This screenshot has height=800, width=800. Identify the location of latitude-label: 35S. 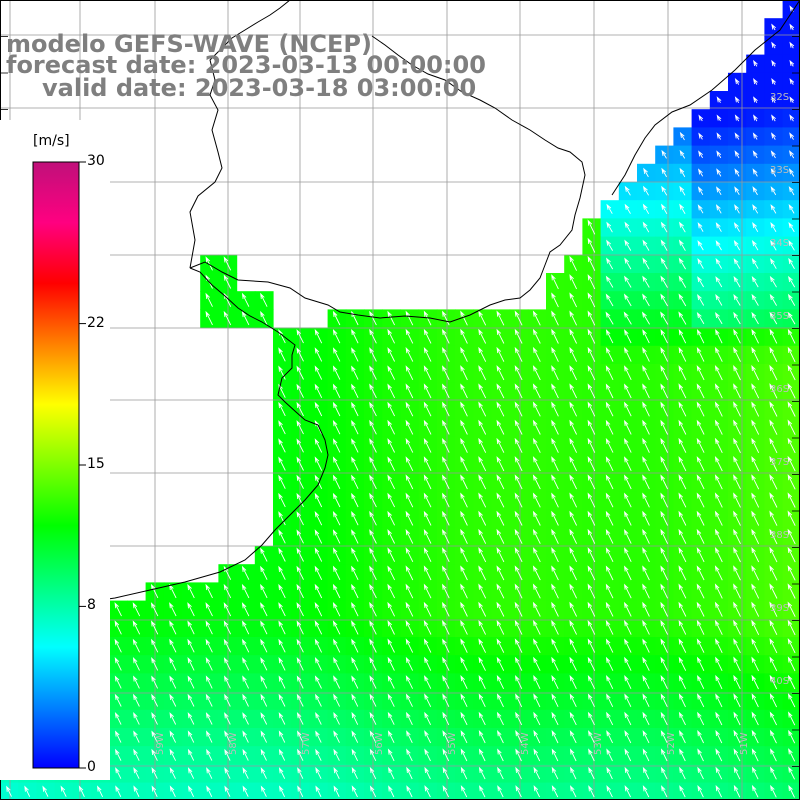
(779, 316).